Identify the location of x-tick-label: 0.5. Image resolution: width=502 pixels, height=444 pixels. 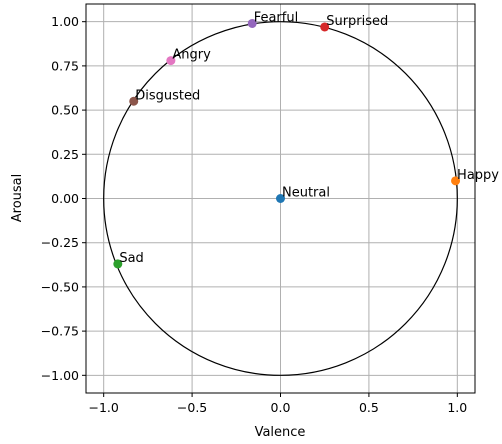
(369, 407).